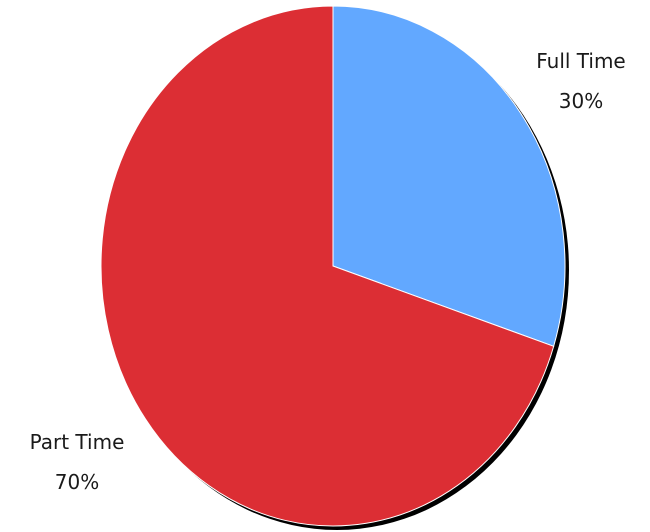 This screenshot has height=532, width=650. I want to click on slice-label-full-time-name: Full Time, so click(581, 61).